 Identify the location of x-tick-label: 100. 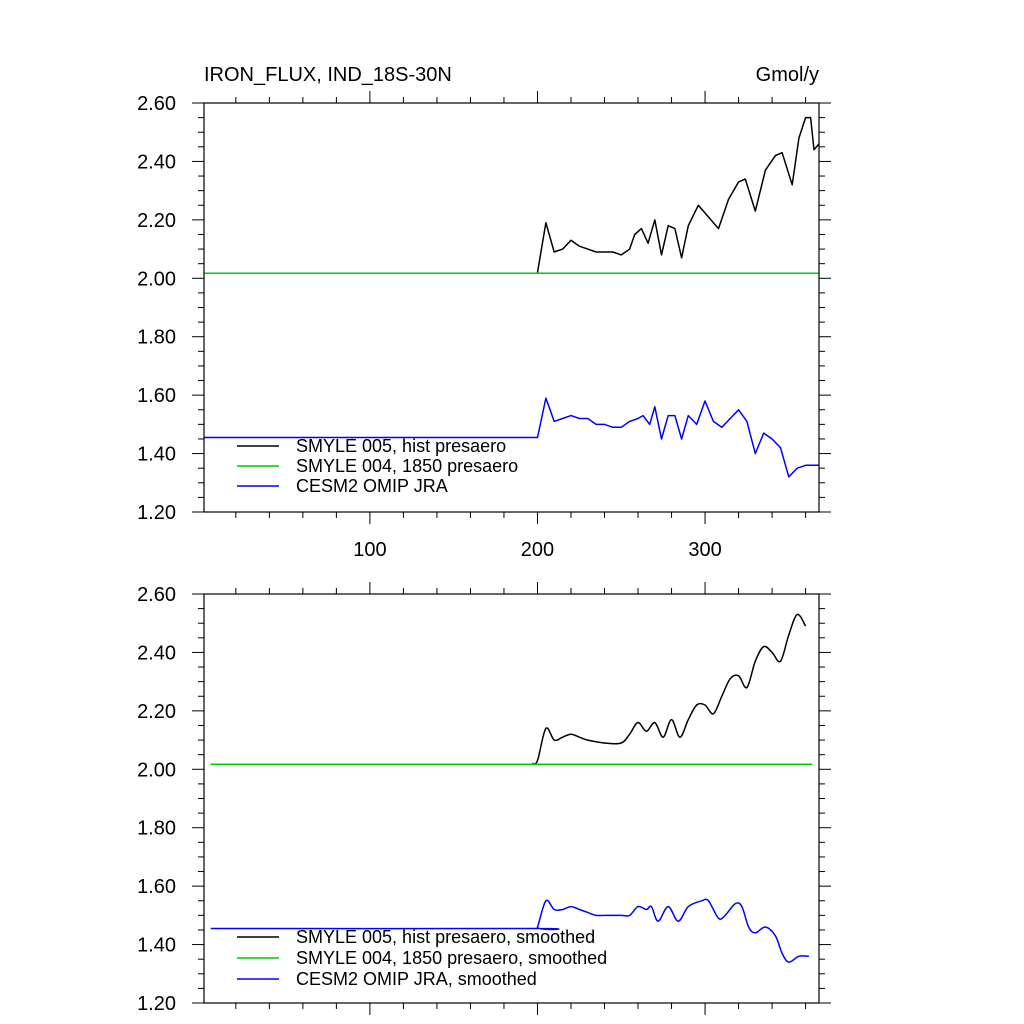
(369, 550).